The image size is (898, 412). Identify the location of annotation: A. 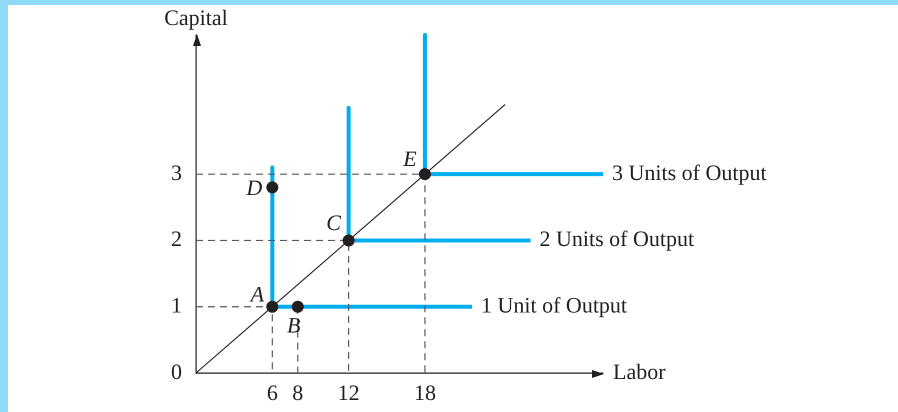
(256, 294).